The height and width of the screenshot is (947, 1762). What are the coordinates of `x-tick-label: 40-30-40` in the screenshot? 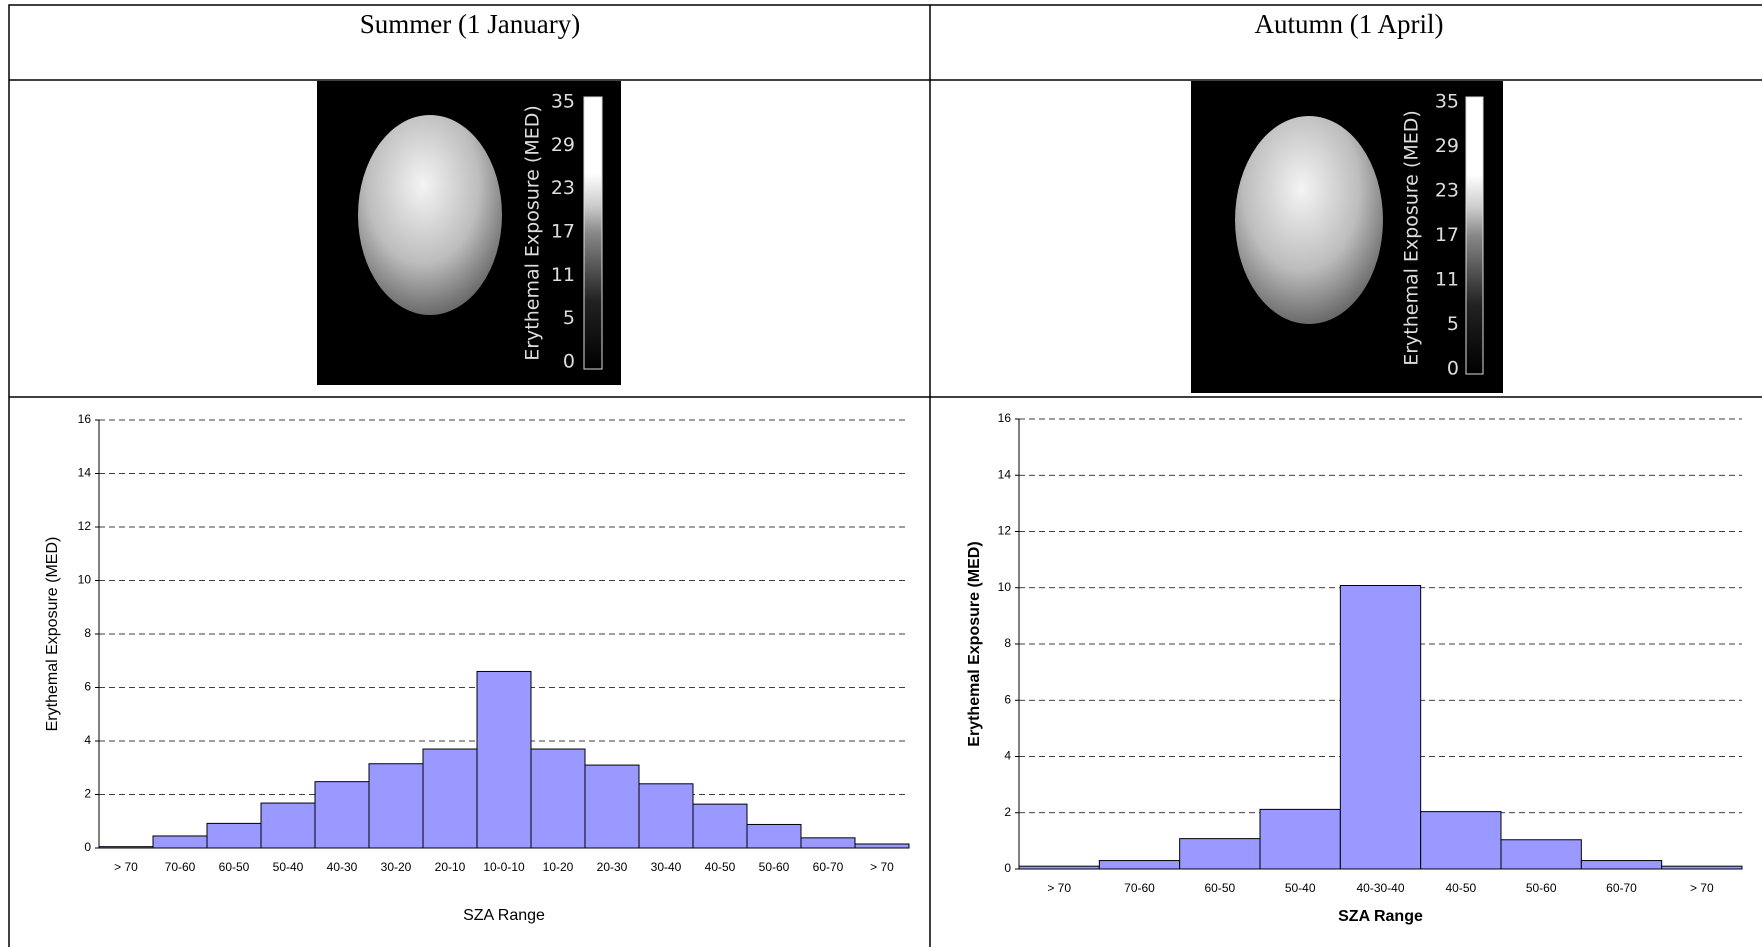 It's located at (1380, 888).